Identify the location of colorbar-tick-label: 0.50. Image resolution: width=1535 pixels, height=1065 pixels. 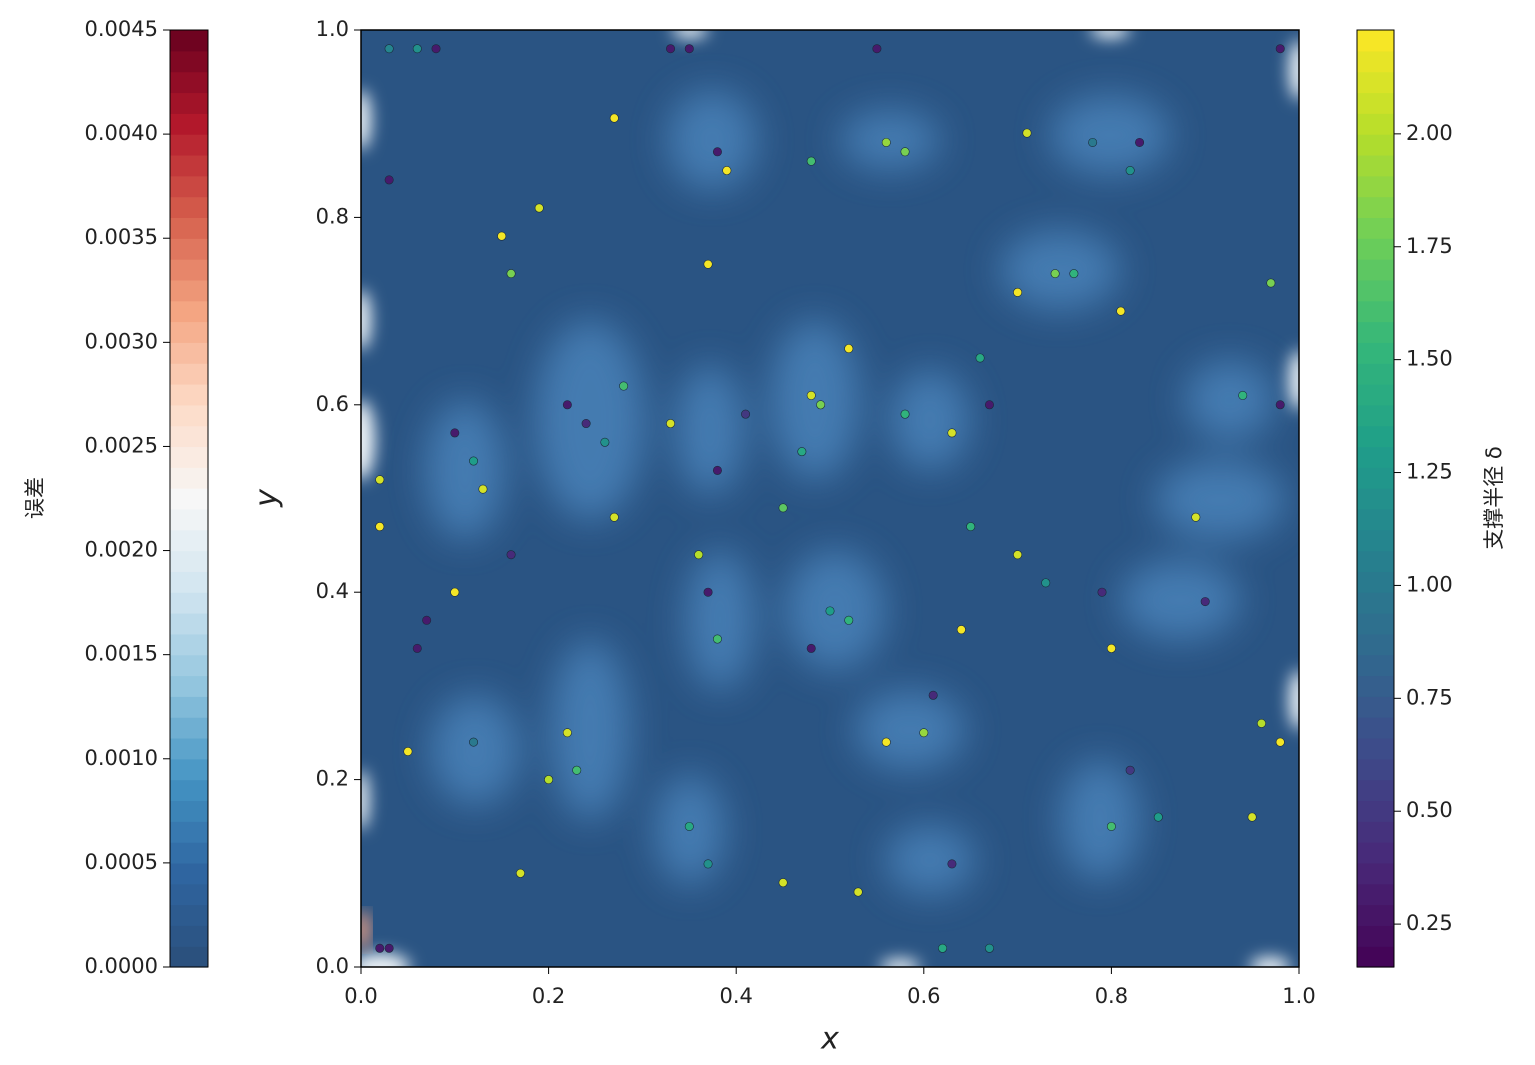
(1429, 810).